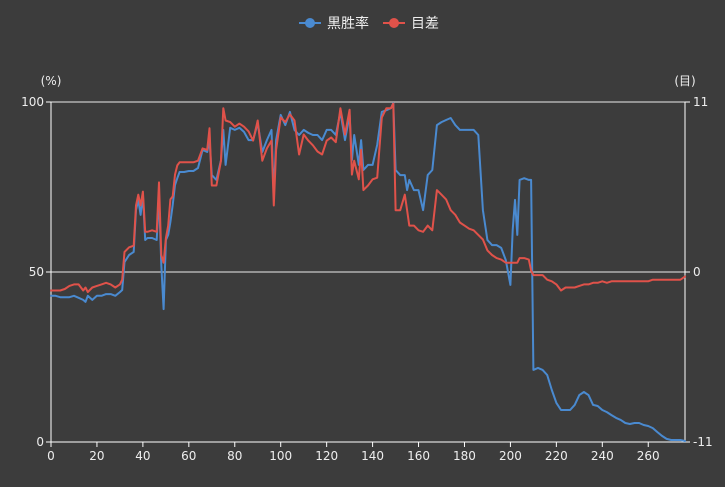 This screenshot has width=725, height=487. What do you see at coordinates (280, 456) in the screenshot?
I see `x-tick-label: 100` at bounding box center [280, 456].